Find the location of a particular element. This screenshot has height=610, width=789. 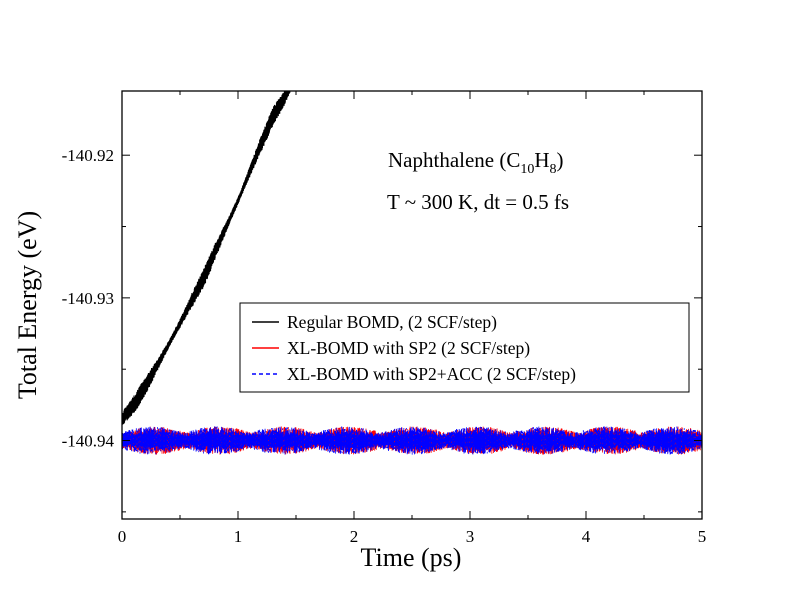

legend-label-xl-bomd-sp2-acc: XL-BOMD with SP2+ACC (2 SCF/step) is located at coordinates (431, 374).